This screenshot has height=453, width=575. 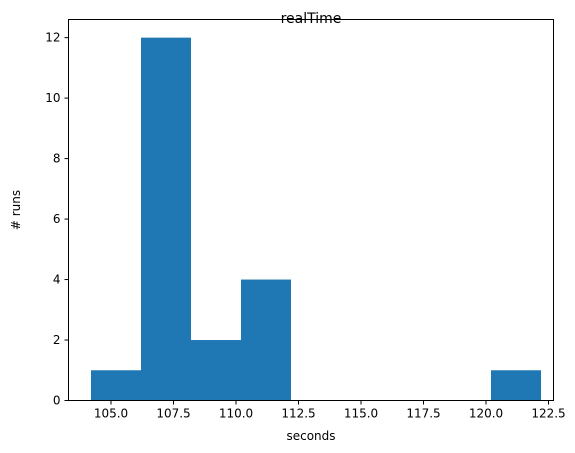 I want to click on x-tick-label: 122.5, so click(x=548, y=414).